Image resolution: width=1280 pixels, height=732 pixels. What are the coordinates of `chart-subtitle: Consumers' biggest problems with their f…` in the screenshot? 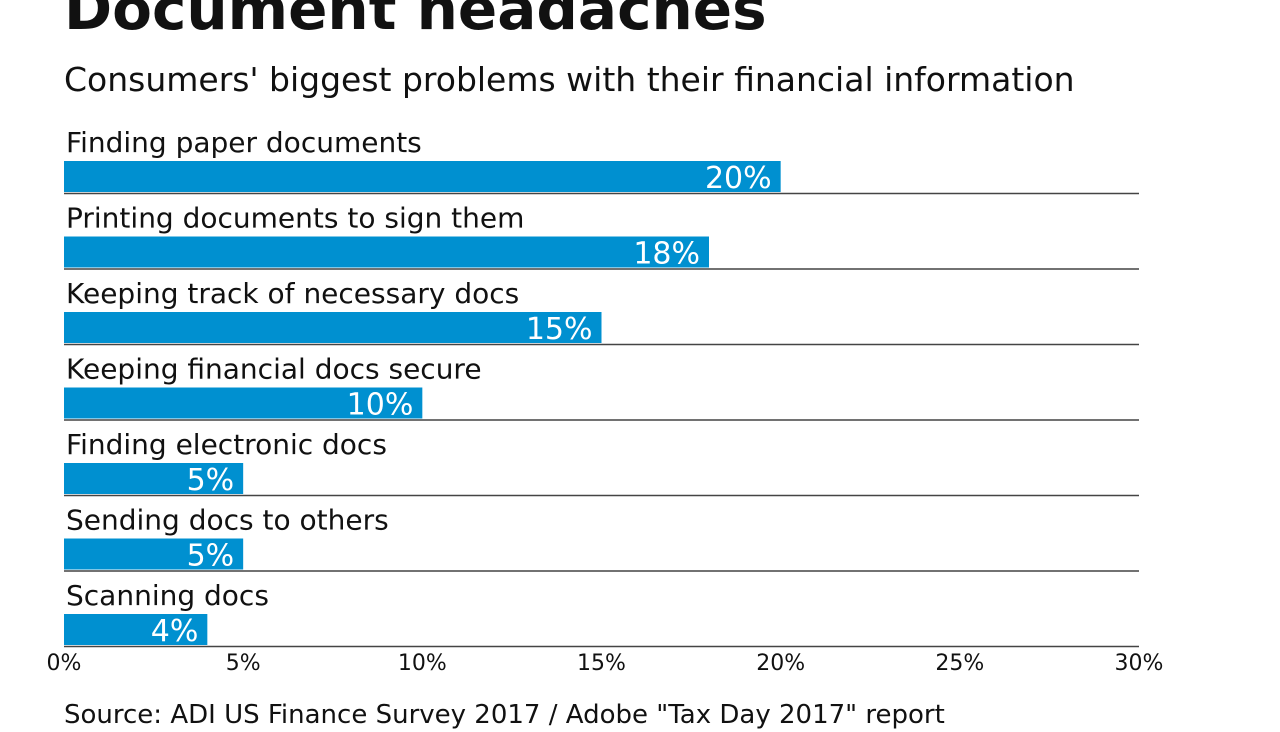 It's located at (569, 79).